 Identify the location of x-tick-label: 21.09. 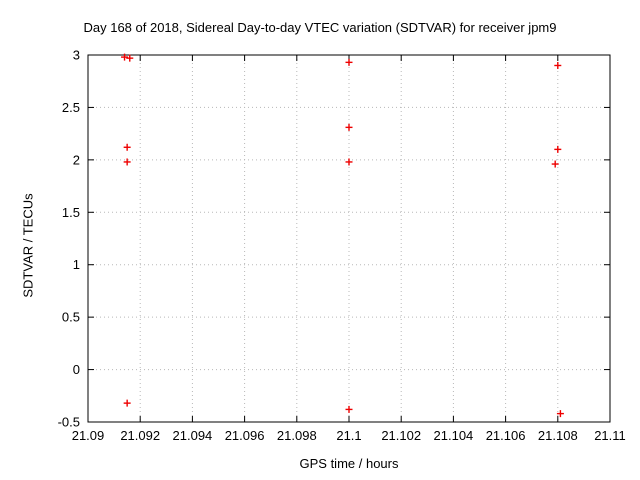
(88, 435).